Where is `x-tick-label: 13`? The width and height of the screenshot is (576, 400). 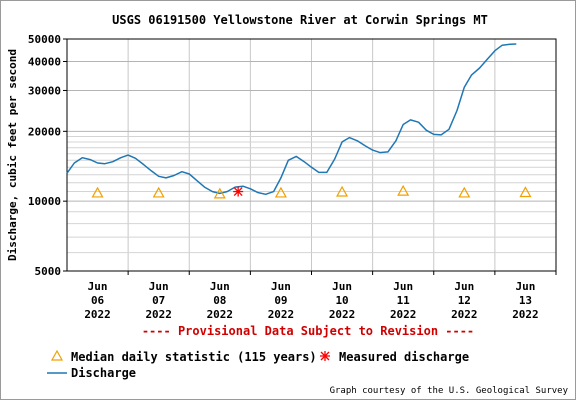 x-tick-label: 13 is located at coordinates (525, 300).